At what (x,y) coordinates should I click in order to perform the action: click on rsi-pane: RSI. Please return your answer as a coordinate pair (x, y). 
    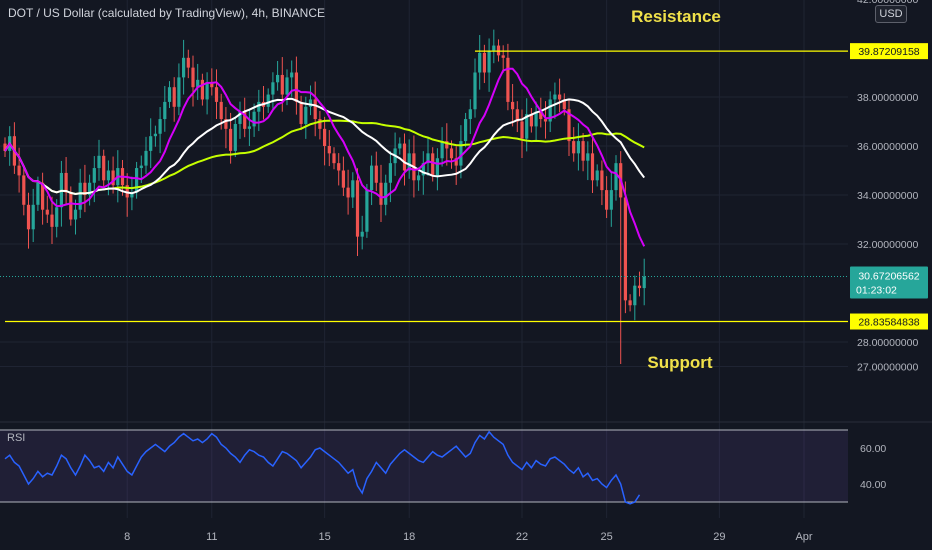
    Looking at the image, I should click on (424, 467).